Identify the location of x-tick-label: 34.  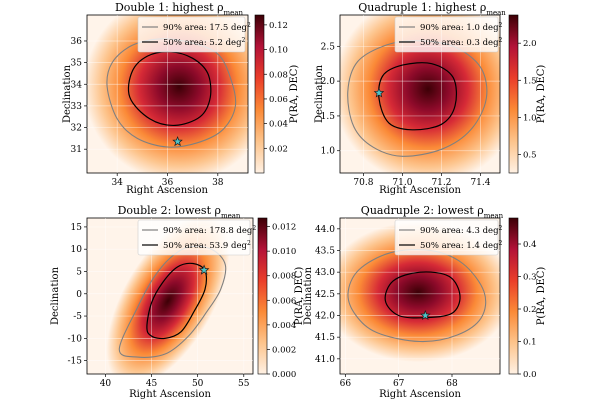
(117, 183).